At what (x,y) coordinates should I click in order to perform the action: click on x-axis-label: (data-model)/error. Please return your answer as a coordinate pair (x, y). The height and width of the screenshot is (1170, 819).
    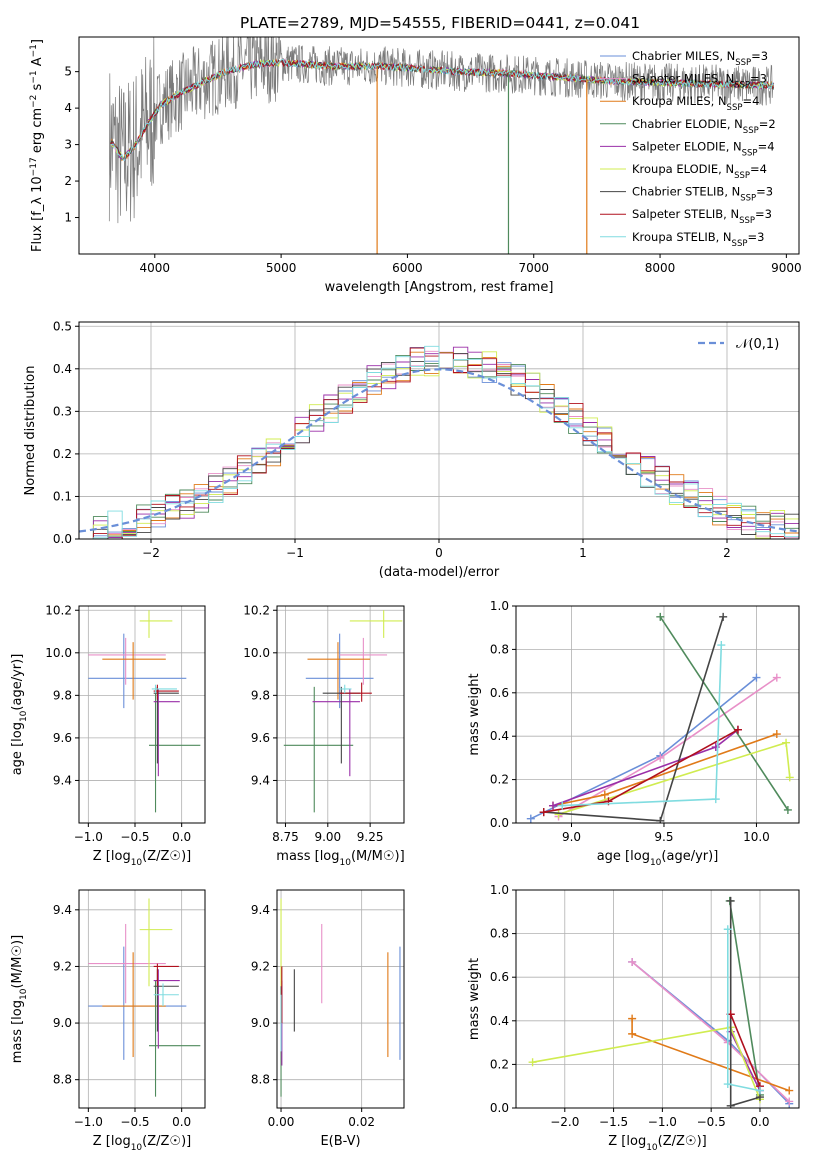
    Looking at the image, I should click on (439, 572).